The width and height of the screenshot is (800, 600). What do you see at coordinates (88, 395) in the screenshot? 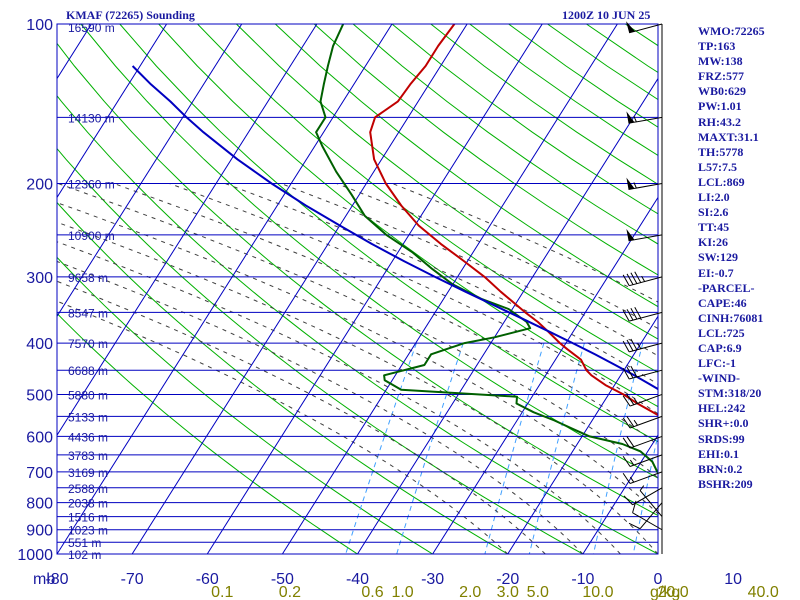
I see `height-label: 5880 m` at bounding box center [88, 395].